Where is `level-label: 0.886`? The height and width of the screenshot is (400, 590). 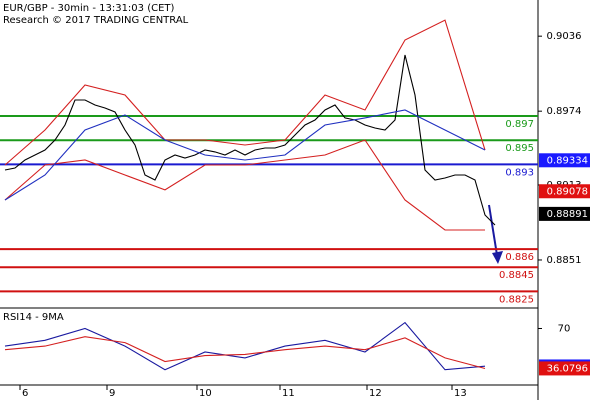
level-label: 0.886 is located at coordinates (519, 257).